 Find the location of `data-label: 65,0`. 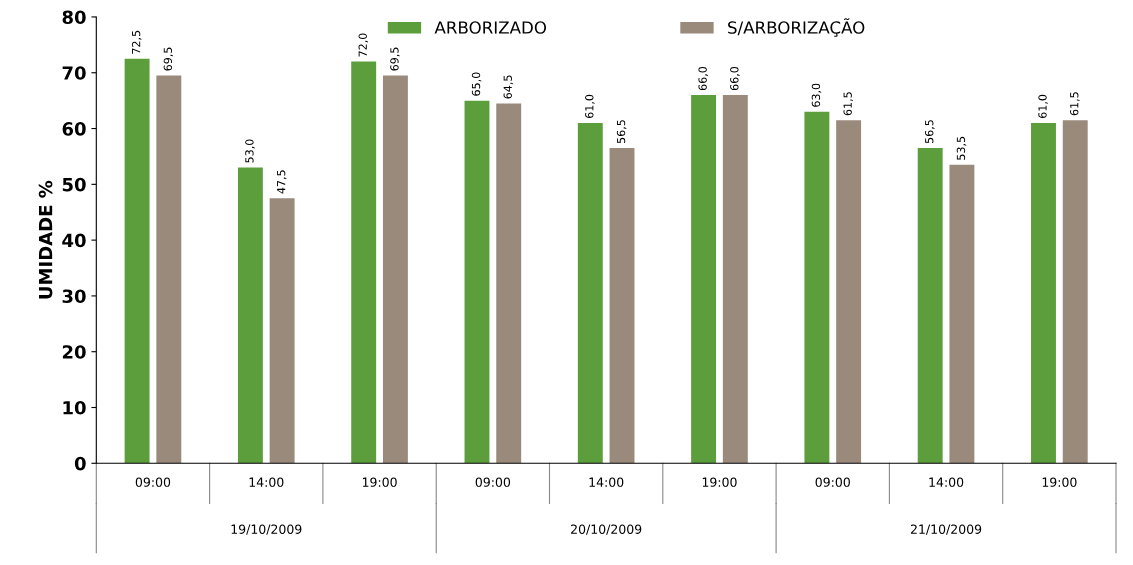

data-label: 65,0 is located at coordinates (476, 84).